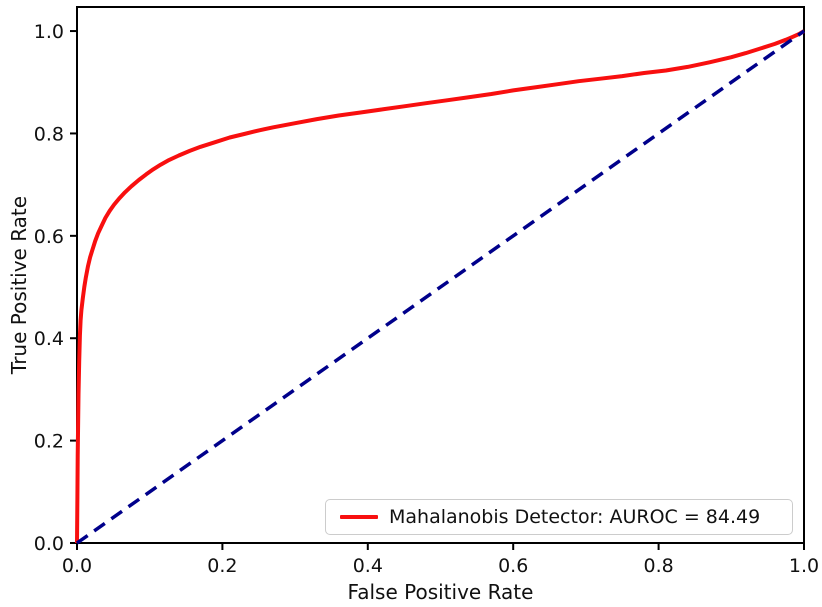 The image size is (822, 607). What do you see at coordinates (49, 237) in the screenshot?
I see `y-tick-label: 0.6` at bounding box center [49, 237].